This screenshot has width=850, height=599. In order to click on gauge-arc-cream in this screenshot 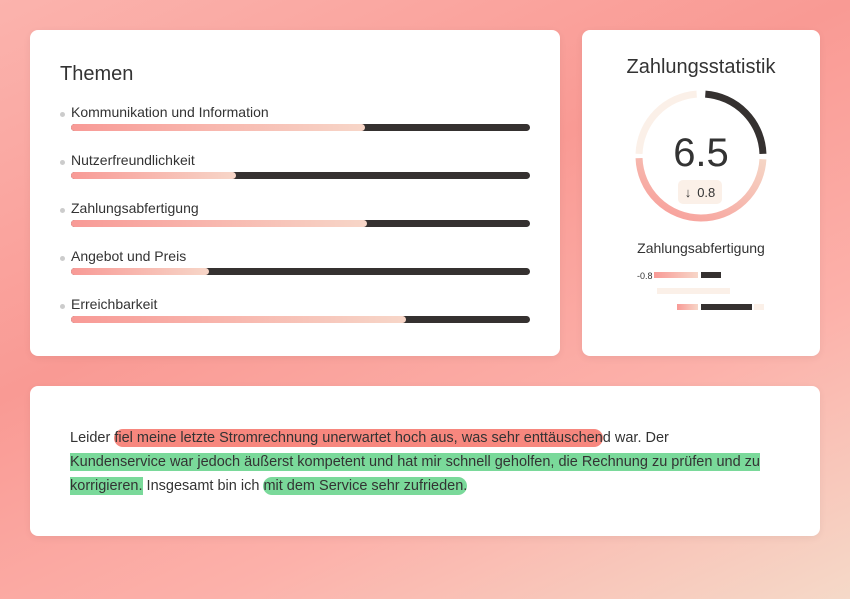, I will do `click(666, 122)`.